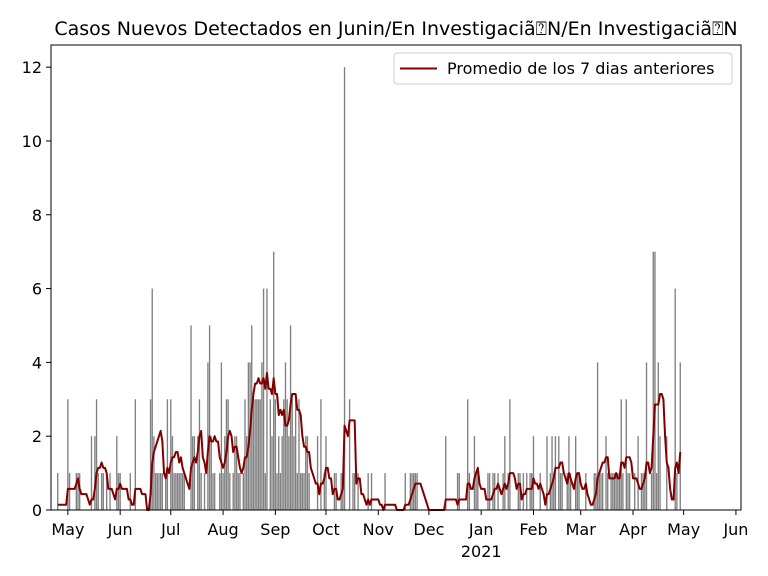 This screenshot has width=768, height=576. What do you see at coordinates (170, 529) in the screenshot?
I see `x-tick-label: Jul` at bounding box center [170, 529].